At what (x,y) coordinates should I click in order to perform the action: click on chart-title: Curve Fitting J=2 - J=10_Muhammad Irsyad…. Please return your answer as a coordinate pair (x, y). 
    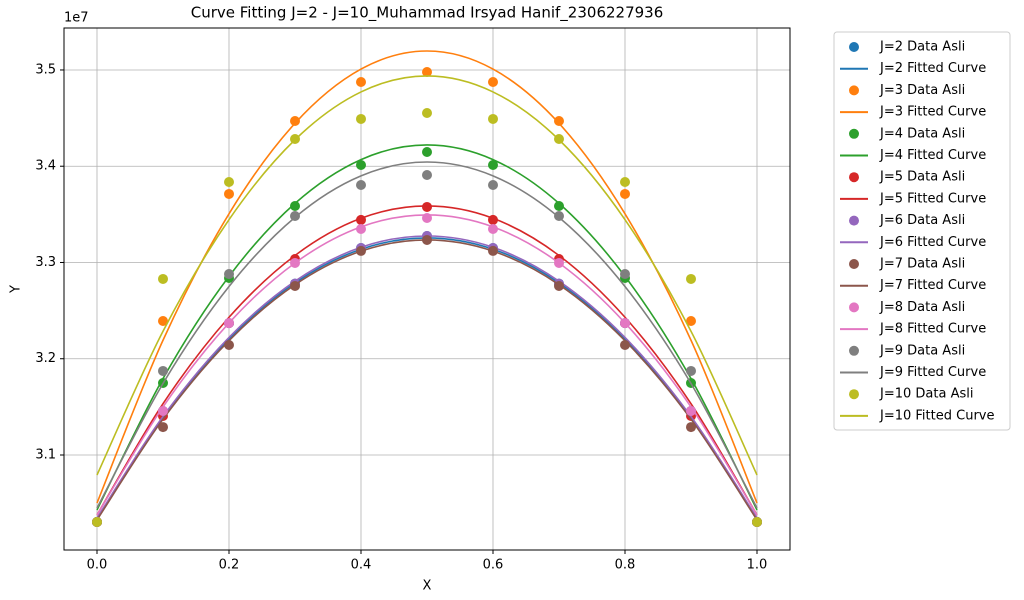
    Looking at the image, I should click on (427, 13).